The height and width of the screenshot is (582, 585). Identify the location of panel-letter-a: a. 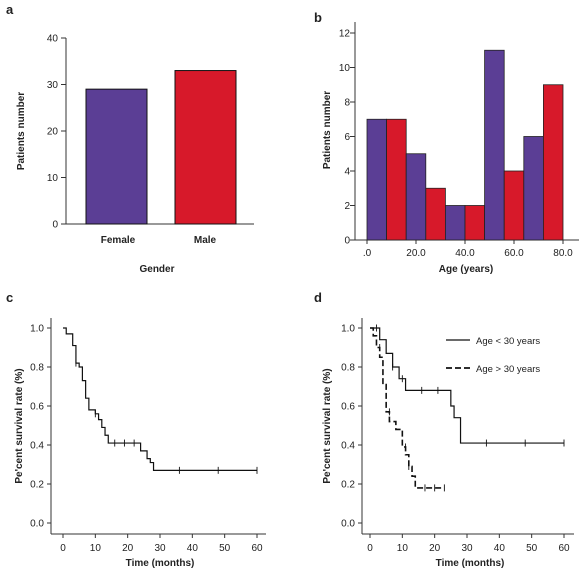
(10, 9).